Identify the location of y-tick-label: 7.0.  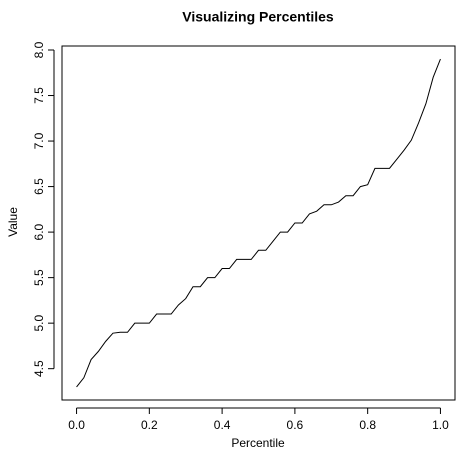
(39, 140).